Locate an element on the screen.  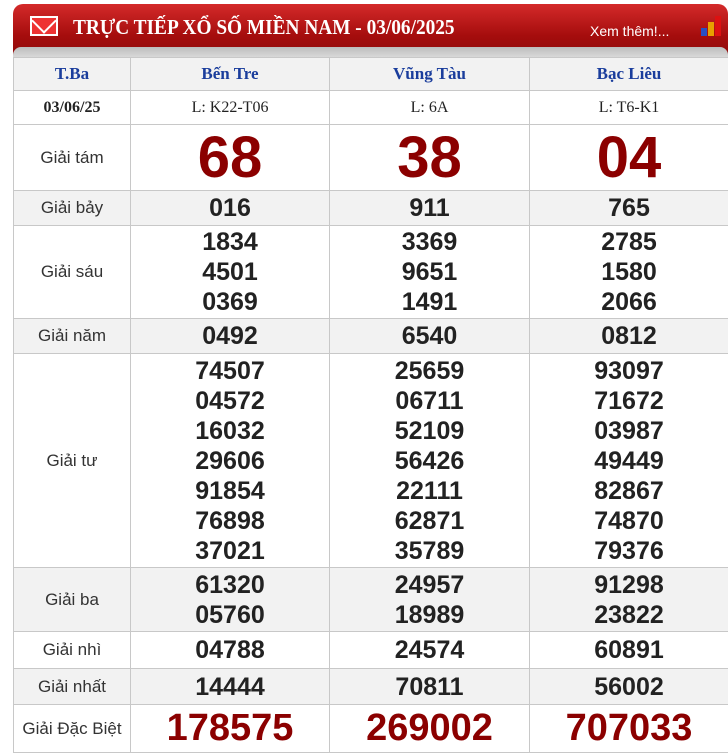
day-label: T.Ba is located at coordinates (72, 74).